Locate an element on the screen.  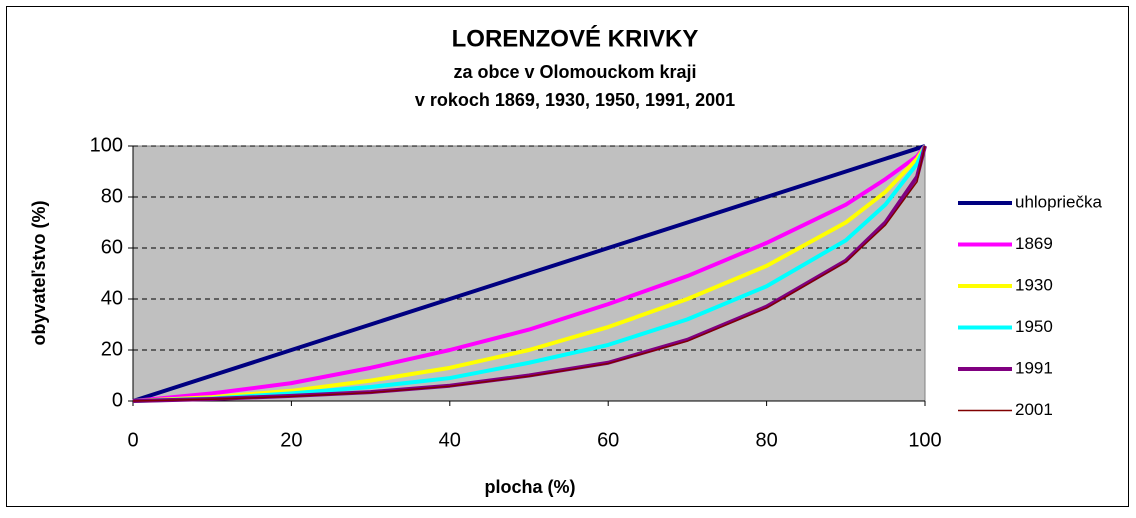
legend-label: 1991 is located at coordinates (1034, 367).